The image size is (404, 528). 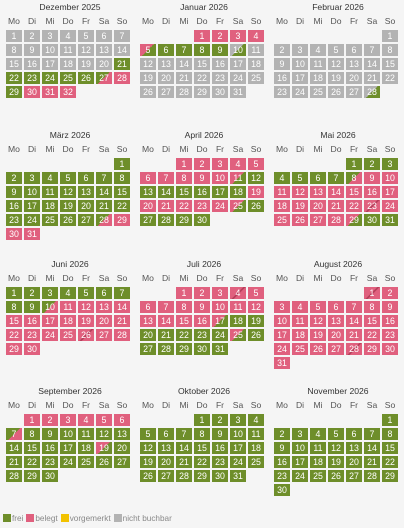 I want to click on day-cell: 8, so click(x=122, y=178).